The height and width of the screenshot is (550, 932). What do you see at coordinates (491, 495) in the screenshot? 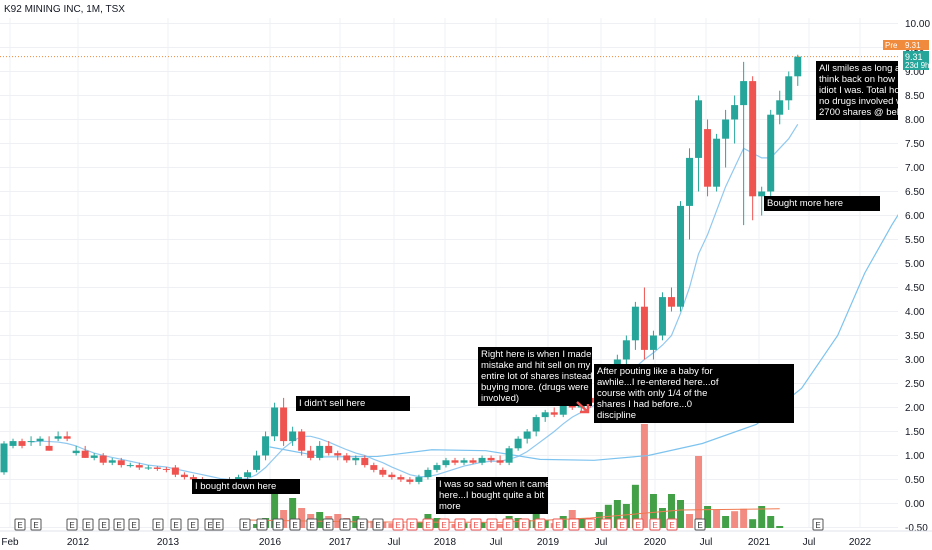
I see `annotation-line: here...I bought quite a bit` at bounding box center [491, 495].